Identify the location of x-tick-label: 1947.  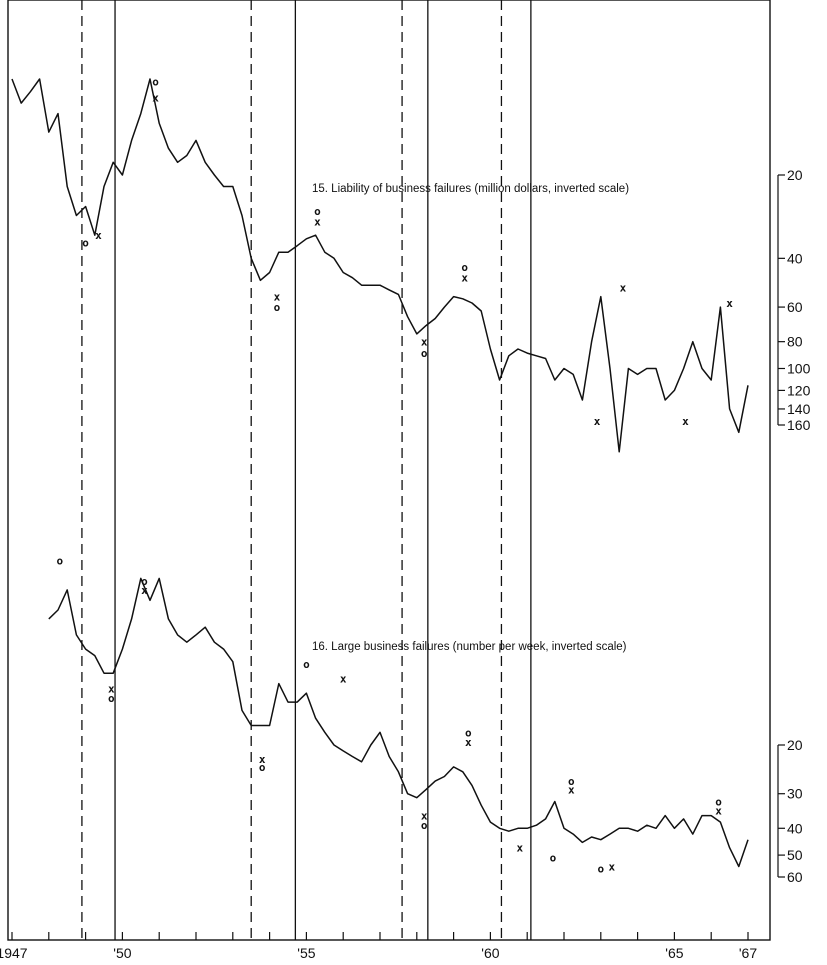
(14, 953).